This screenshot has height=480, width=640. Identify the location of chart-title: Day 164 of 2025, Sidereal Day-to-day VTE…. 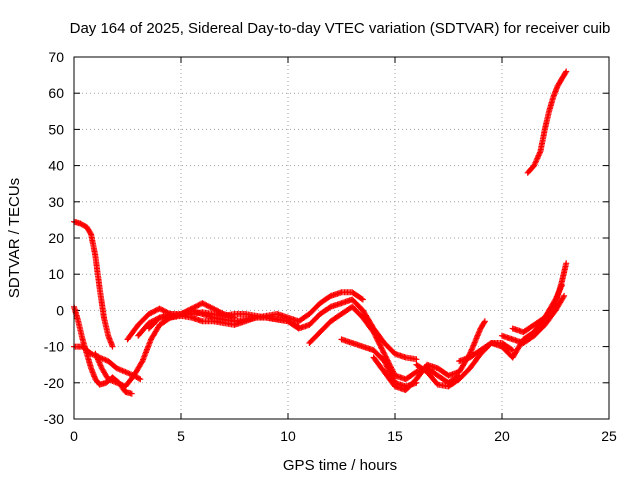
(340, 28).